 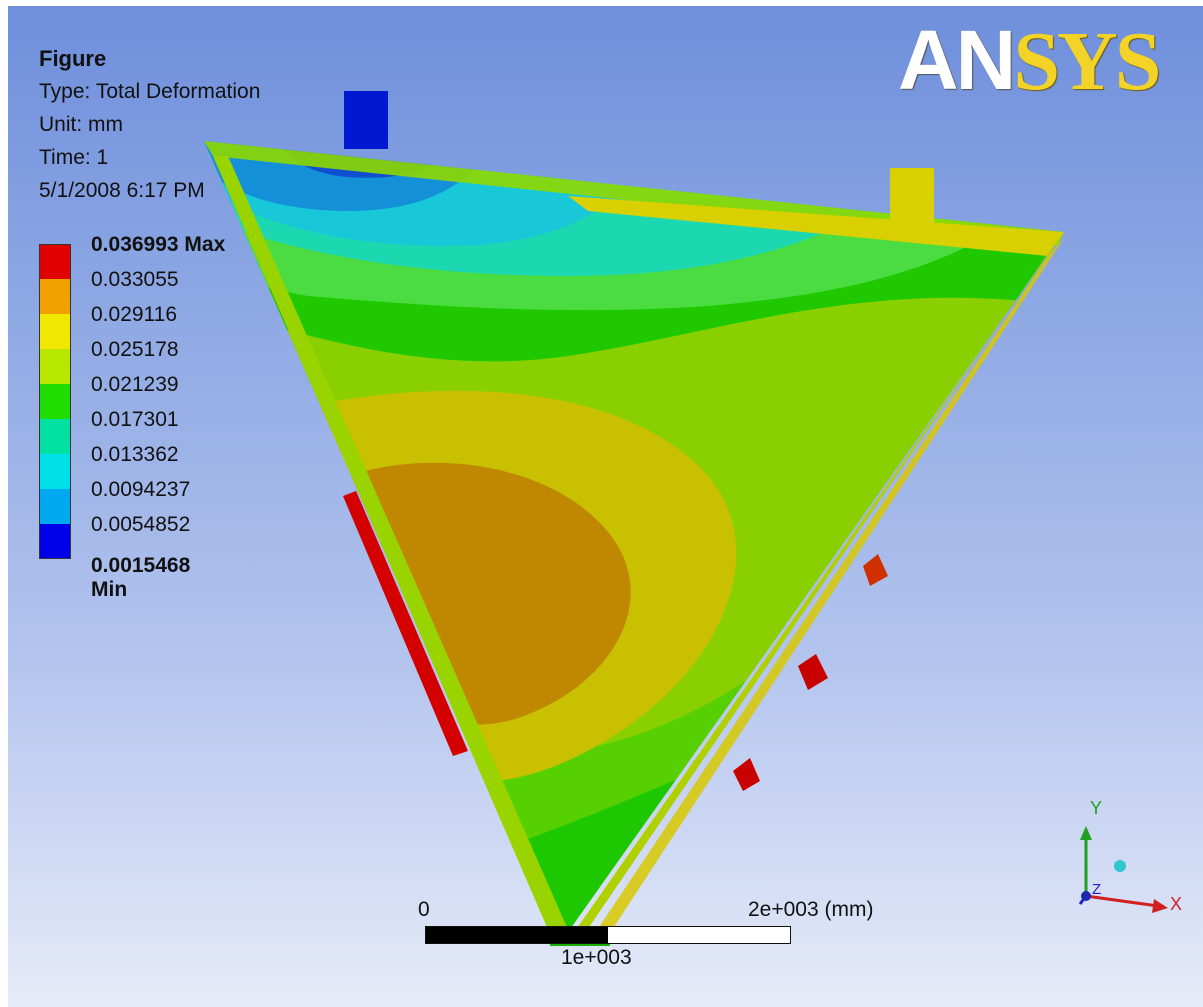 I want to click on scale-bar-track, so click(x=608, y=935).